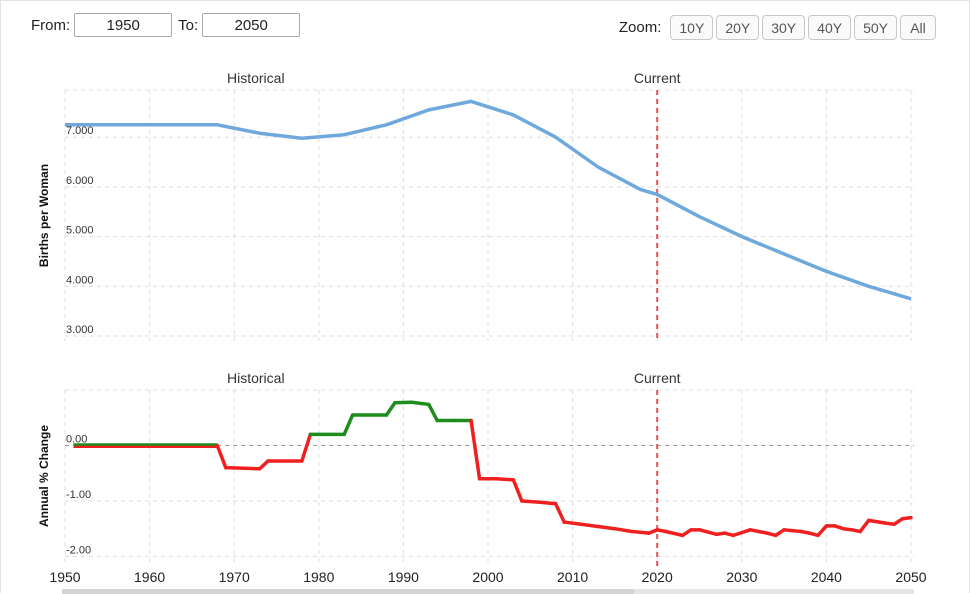 This screenshot has height=594, width=970. What do you see at coordinates (78, 495) in the screenshot?
I see `y-tick-label: -1.00` at bounding box center [78, 495].